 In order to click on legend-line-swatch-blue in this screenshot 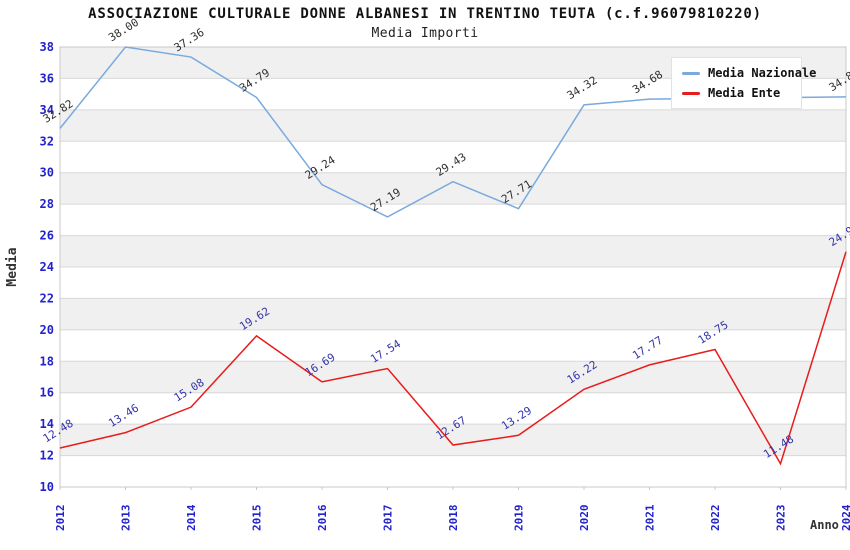, I will do `click(691, 73)`.